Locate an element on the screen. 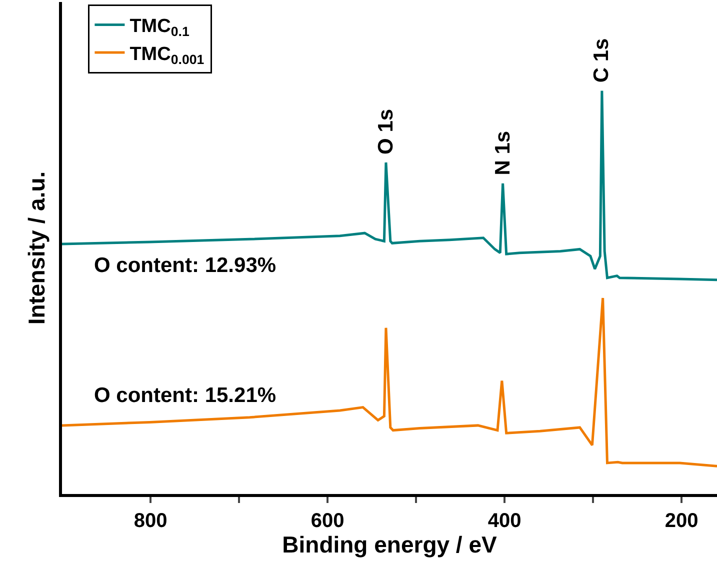 The height and width of the screenshot is (579, 717). annotation: O 1s is located at coordinates (386, 131).